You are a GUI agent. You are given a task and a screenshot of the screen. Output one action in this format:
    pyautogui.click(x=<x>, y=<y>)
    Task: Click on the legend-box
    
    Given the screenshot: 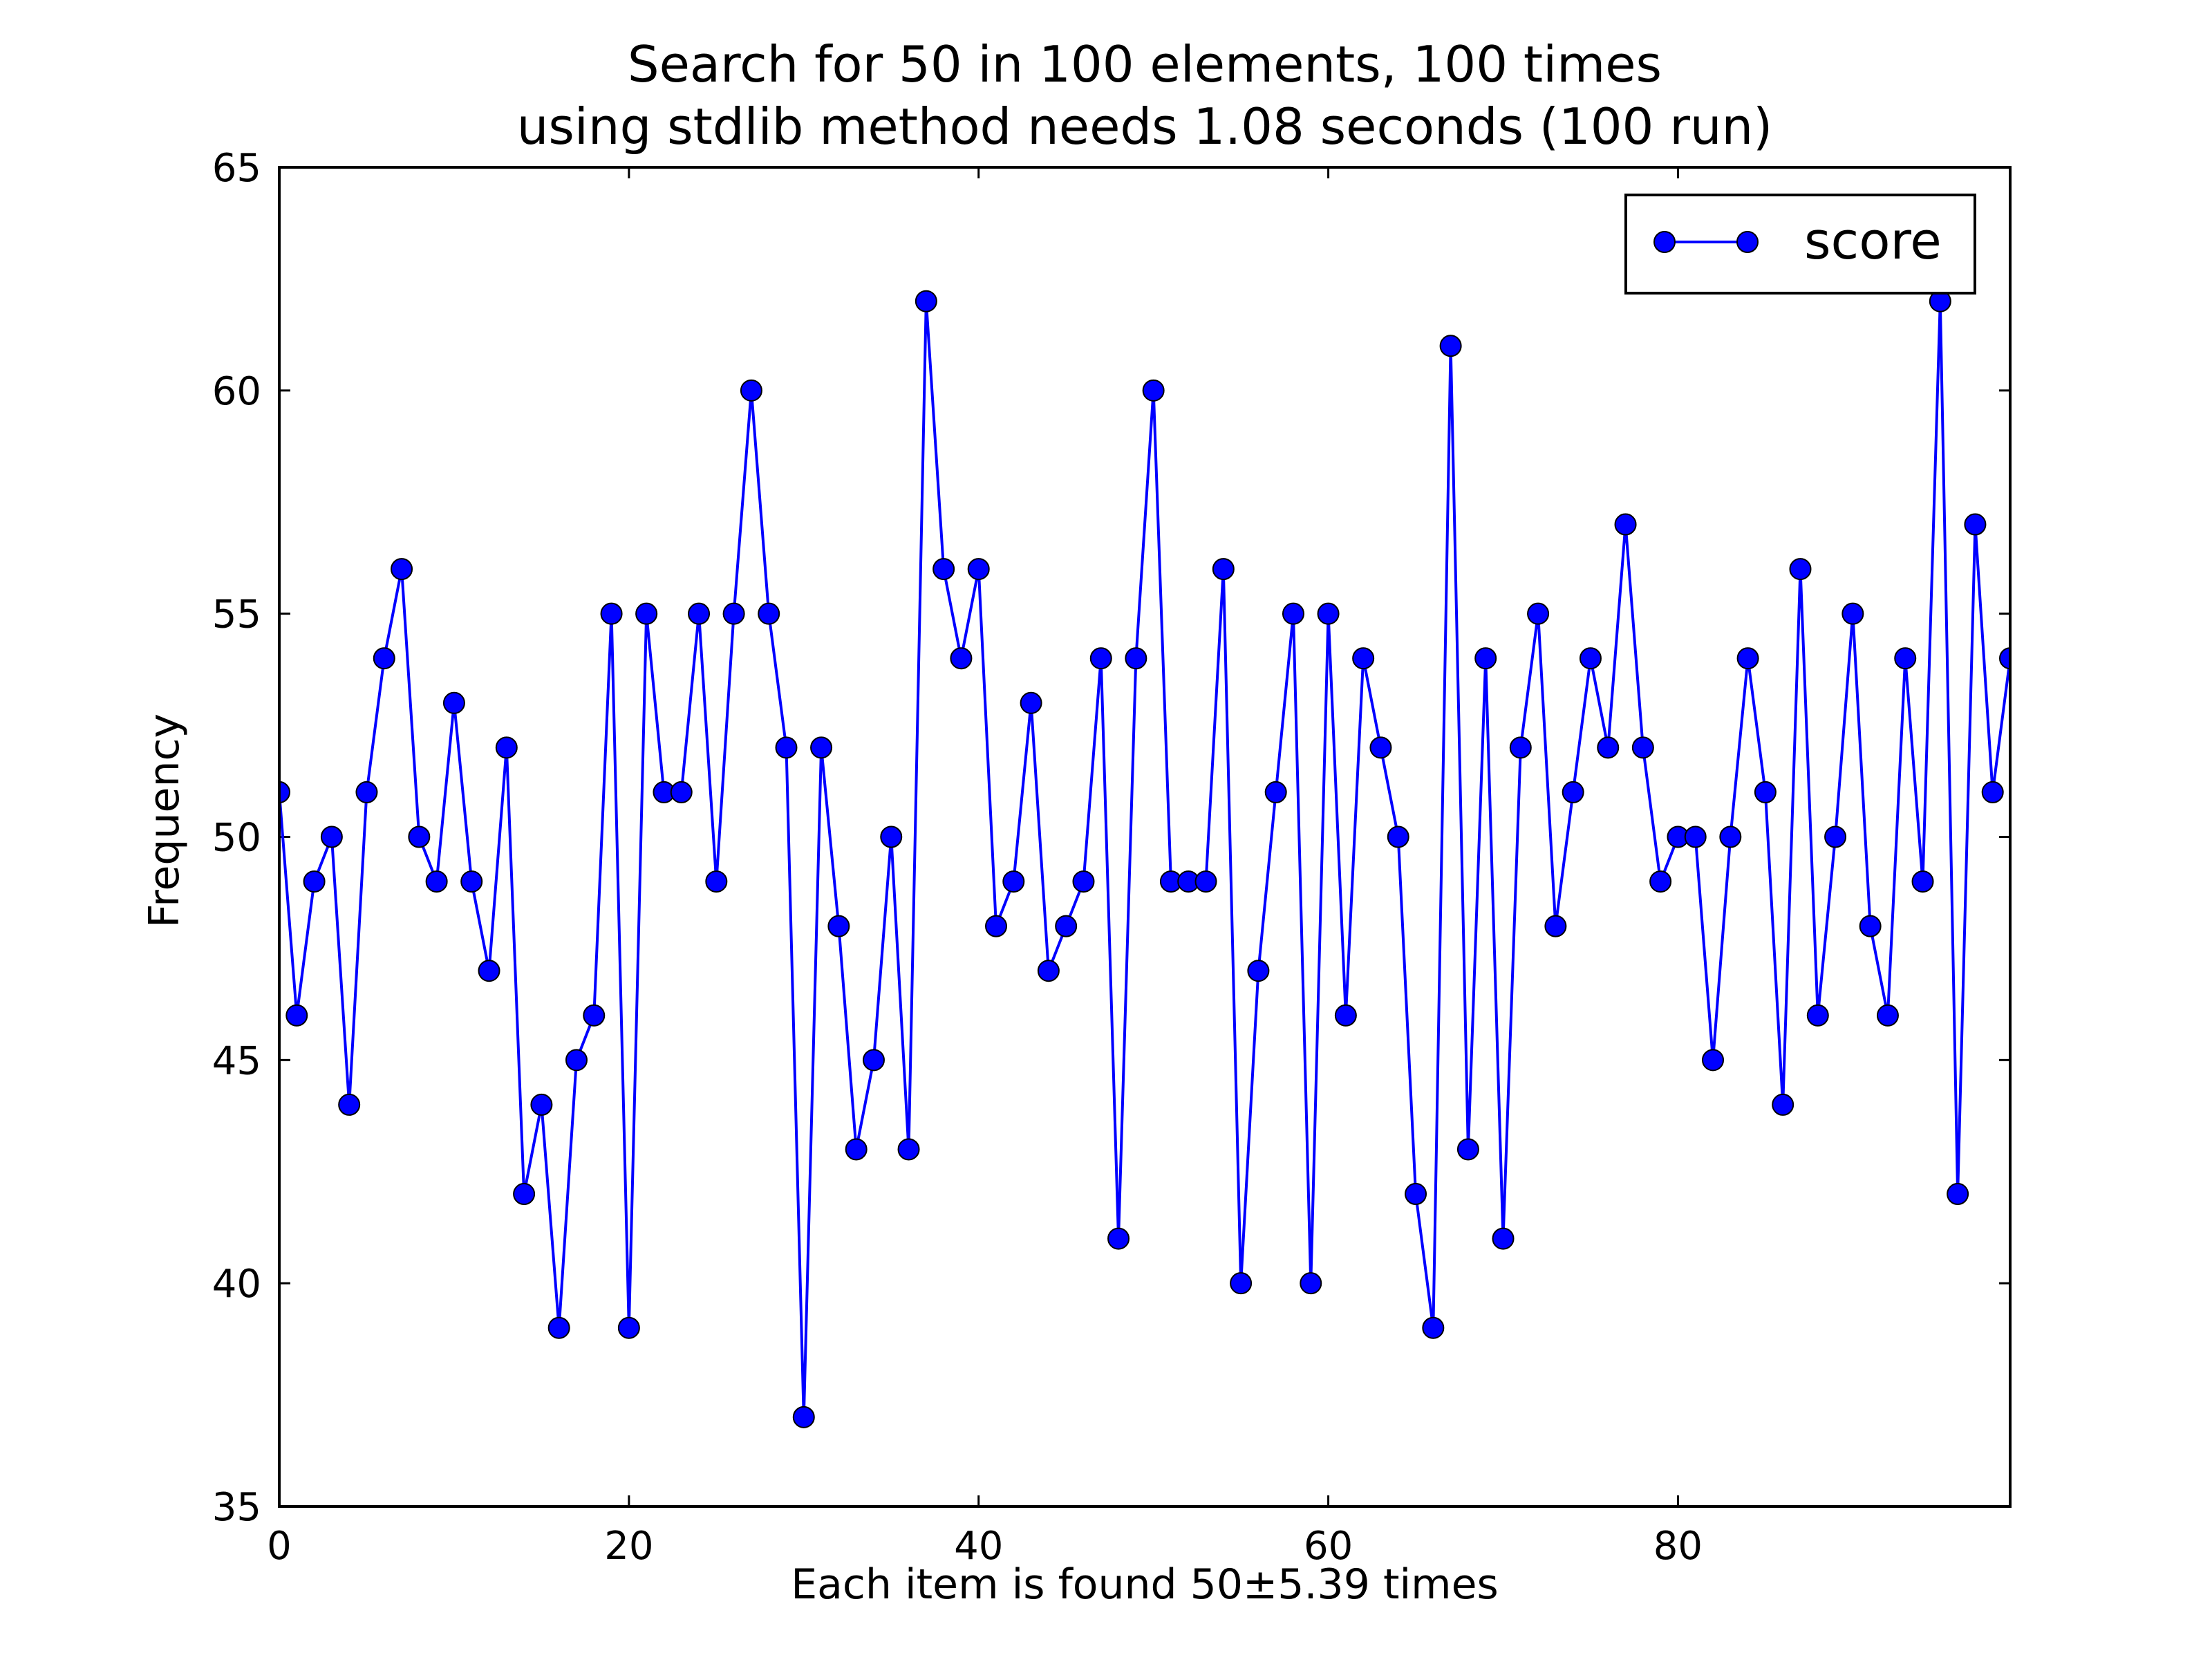 What is the action you would take?
    pyautogui.click(x=1800, y=245)
    